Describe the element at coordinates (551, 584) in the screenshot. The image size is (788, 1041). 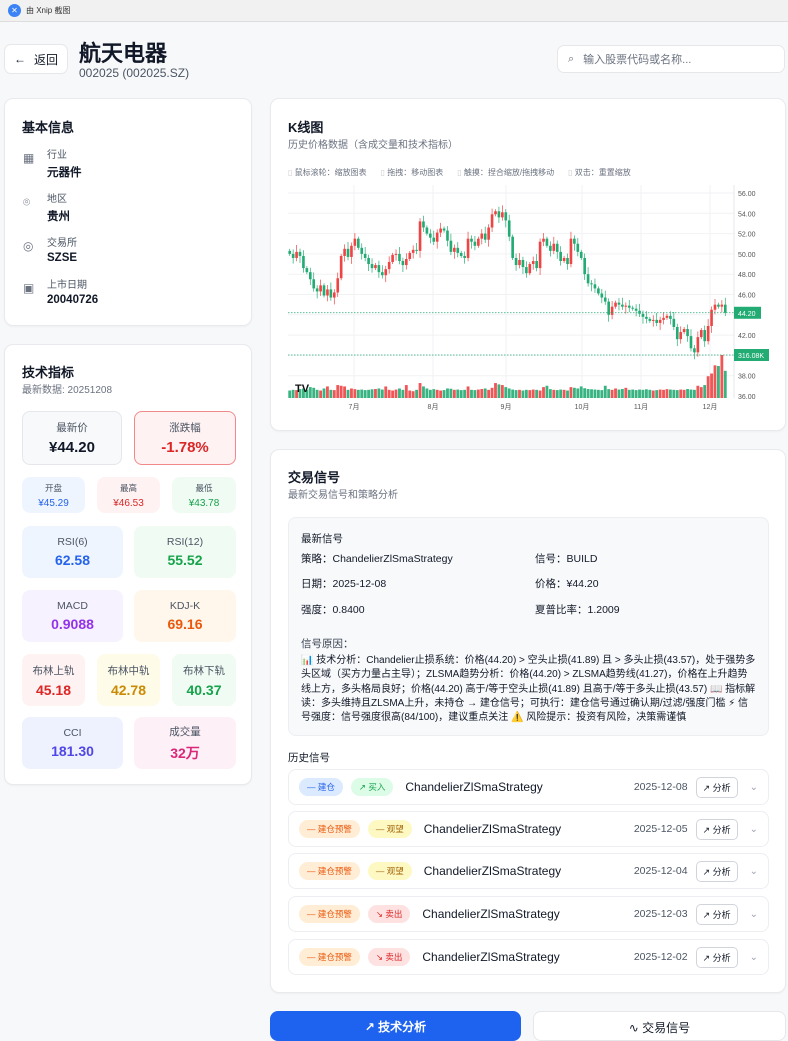
I see `label: 价格：` at that location.